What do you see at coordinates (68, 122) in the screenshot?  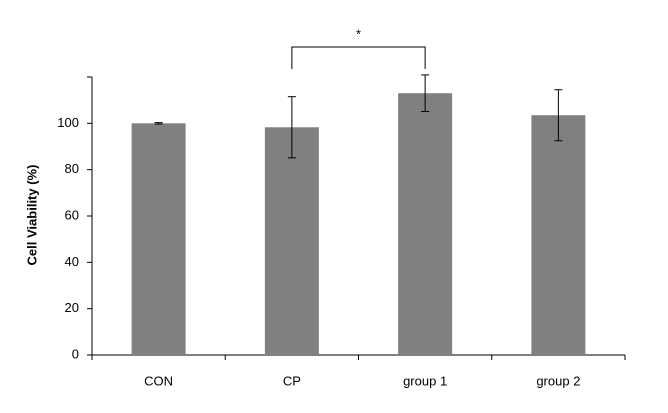 I see `y-tick-label: 100` at bounding box center [68, 122].